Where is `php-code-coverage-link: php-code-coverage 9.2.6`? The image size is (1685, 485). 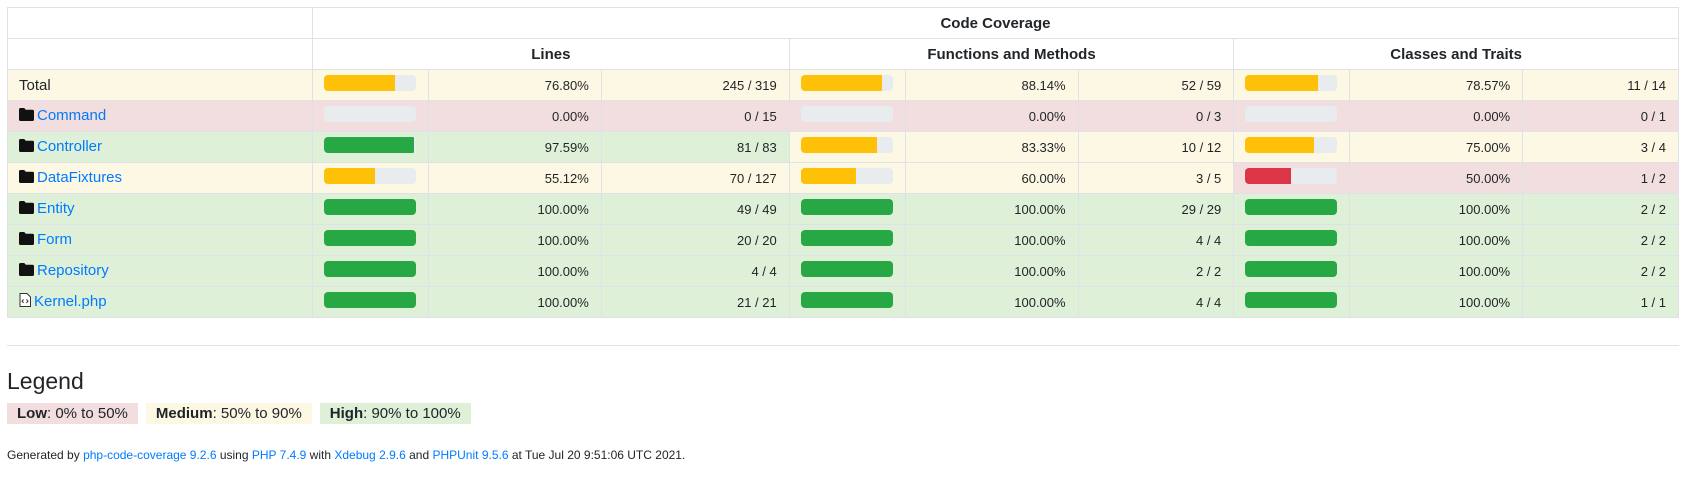
php-code-coverage-link: php-code-coverage 9.2.6 is located at coordinates (150, 455).